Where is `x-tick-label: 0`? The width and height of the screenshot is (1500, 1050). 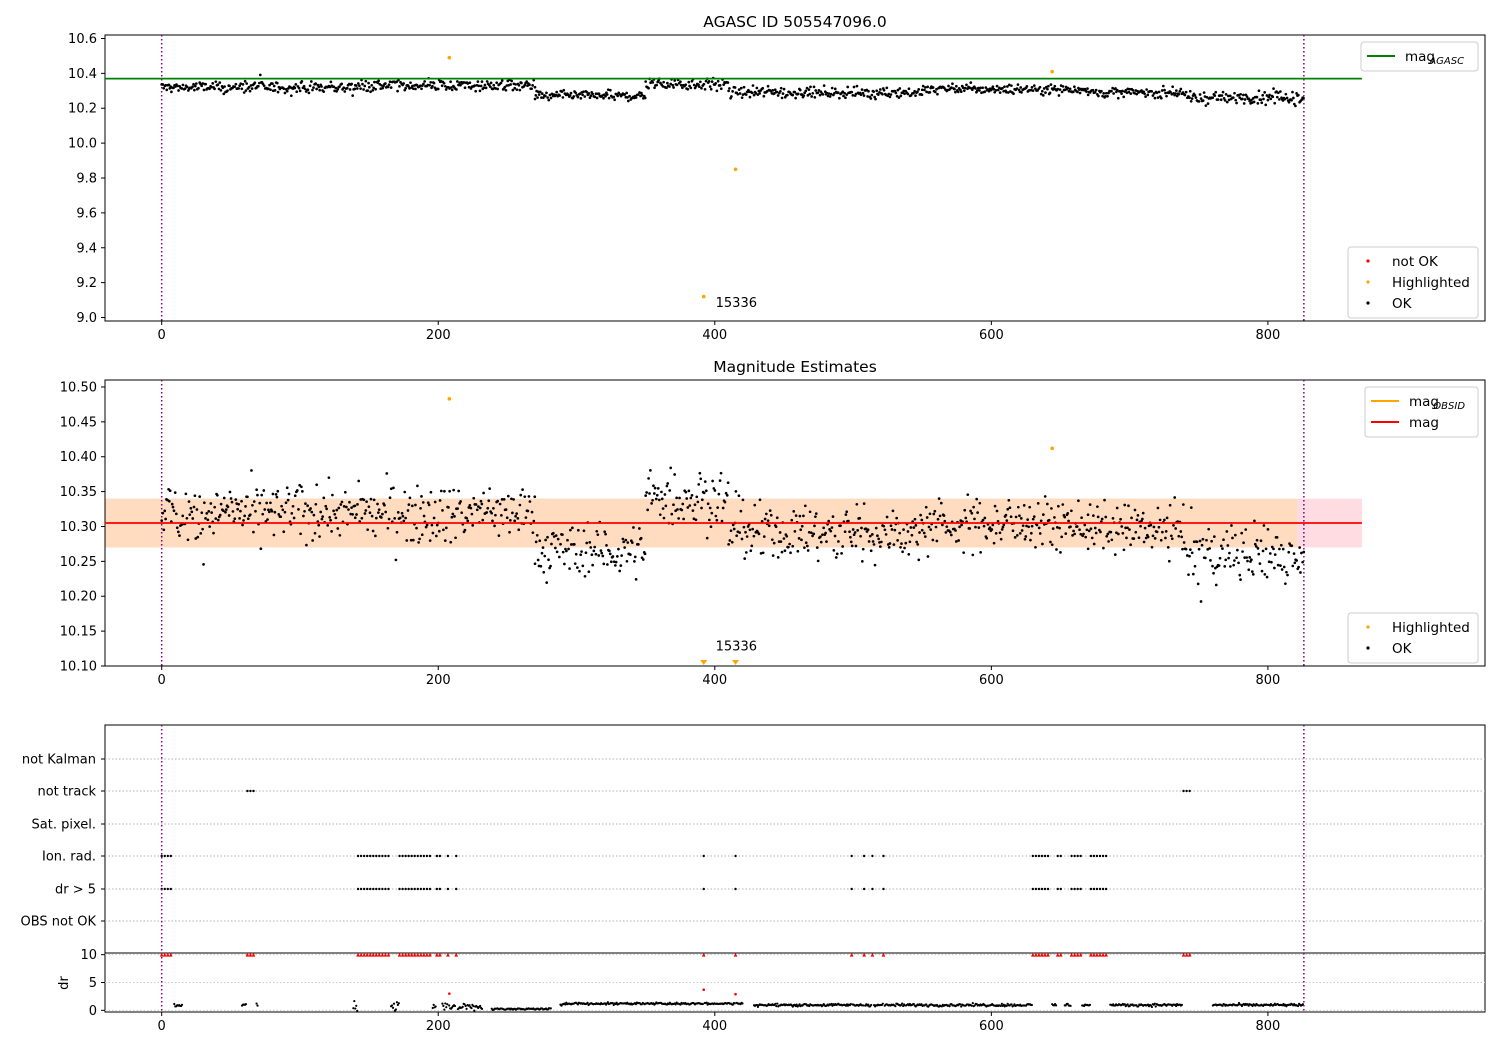 x-tick-label: 0 is located at coordinates (162, 1026).